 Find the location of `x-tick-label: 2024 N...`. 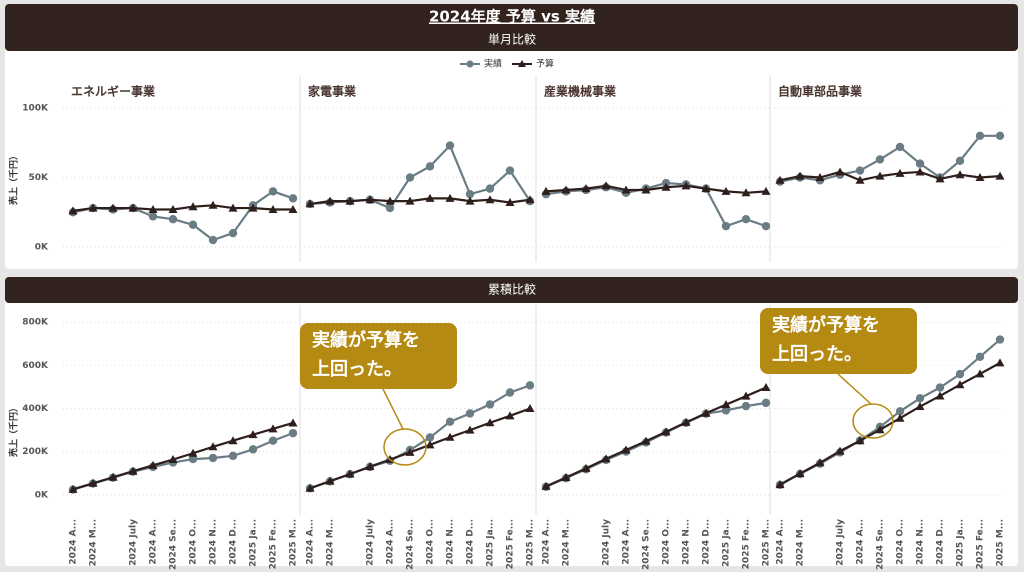

x-tick-label: 2024 N... is located at coordinates (687, 542).